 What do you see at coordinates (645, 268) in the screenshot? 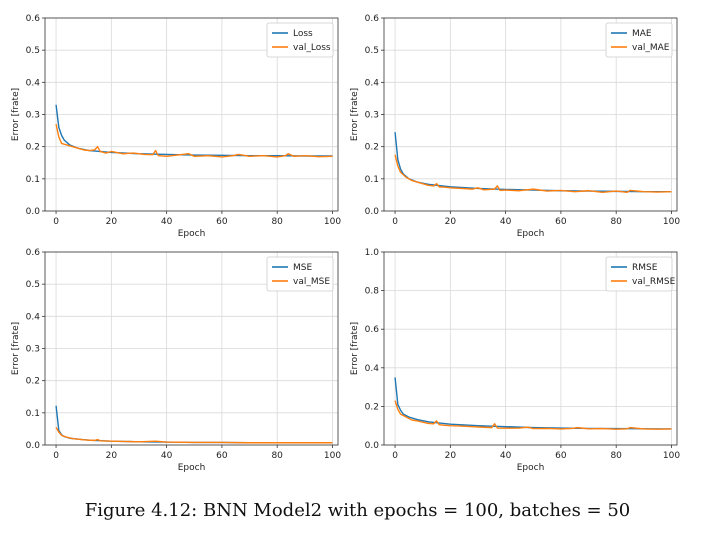
I see `legend-label: RMSE` at bounding box center [645, 268].